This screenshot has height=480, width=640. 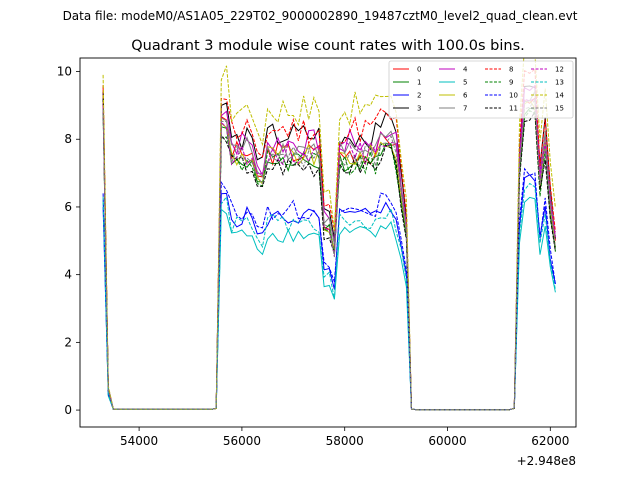 What do you see at coordinates (68, 207) in the screenshot?
I see `y-tick-label: 6` at bounding box center [68, 207].